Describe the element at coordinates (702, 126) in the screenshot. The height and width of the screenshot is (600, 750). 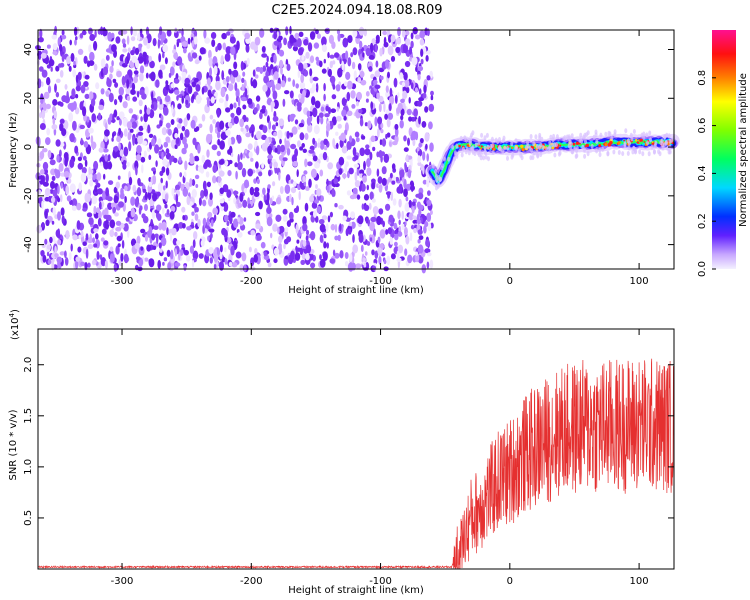
I see `colorbar-tick-label: 0.6` at that location.